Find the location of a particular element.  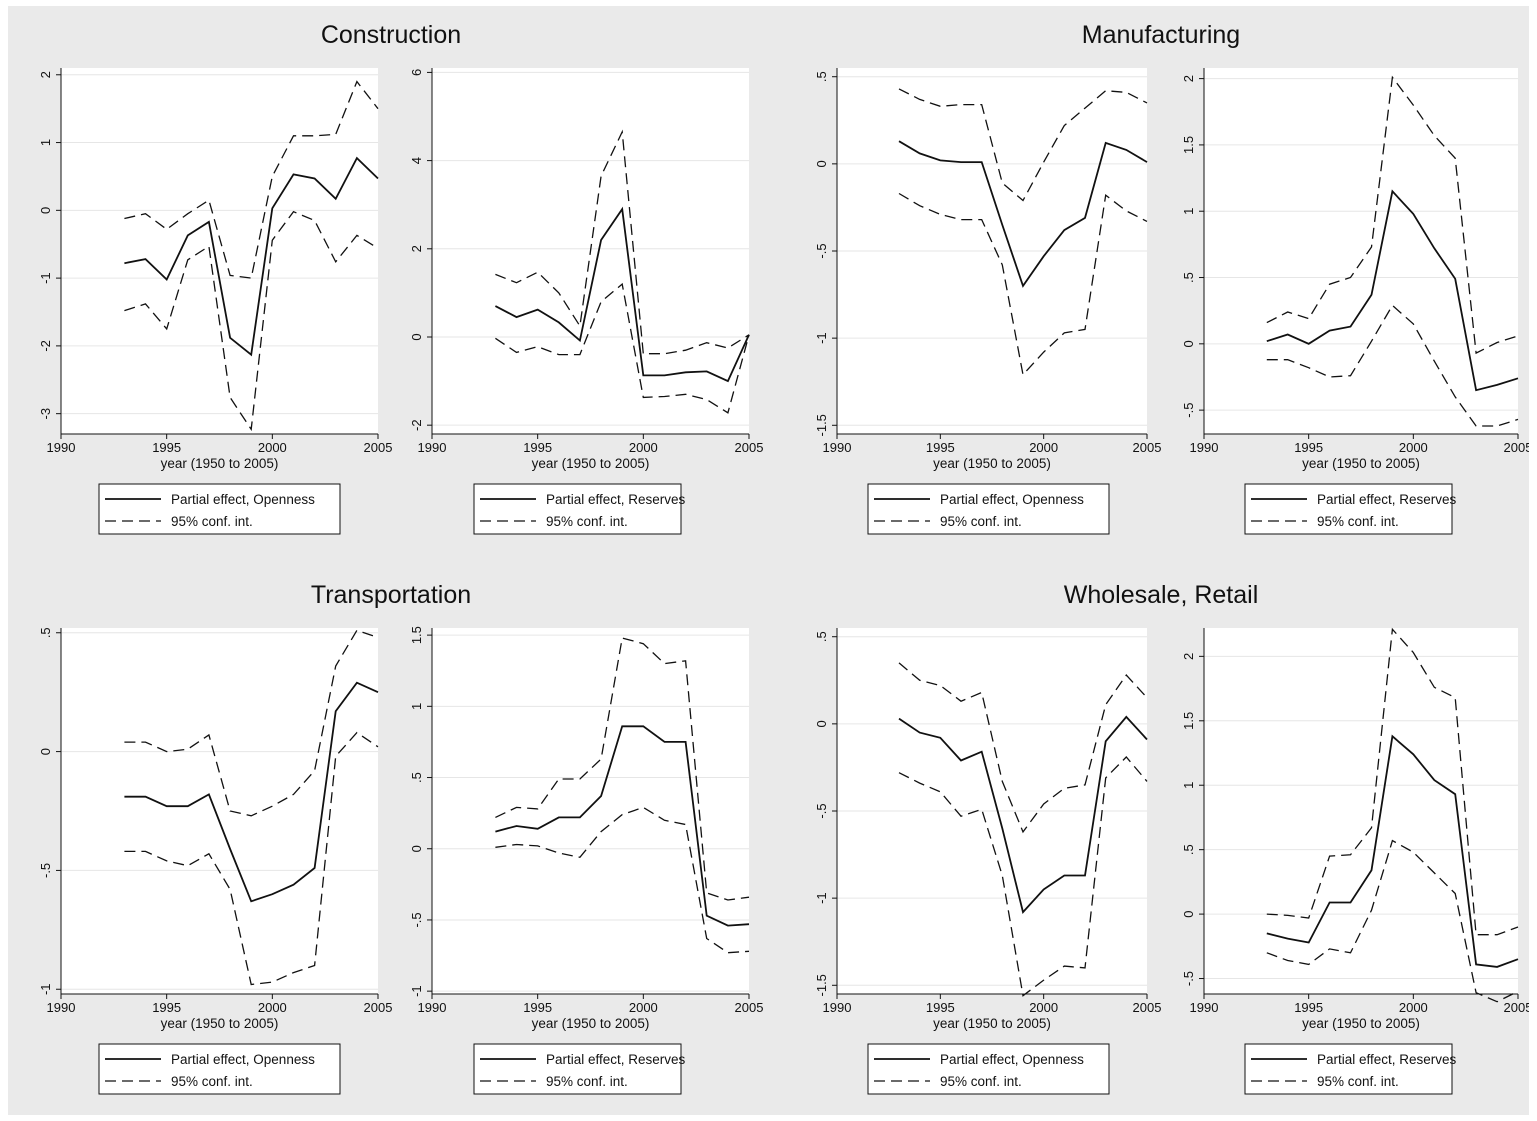

y-tick-label: 4 is located at coordinates (416, 160).